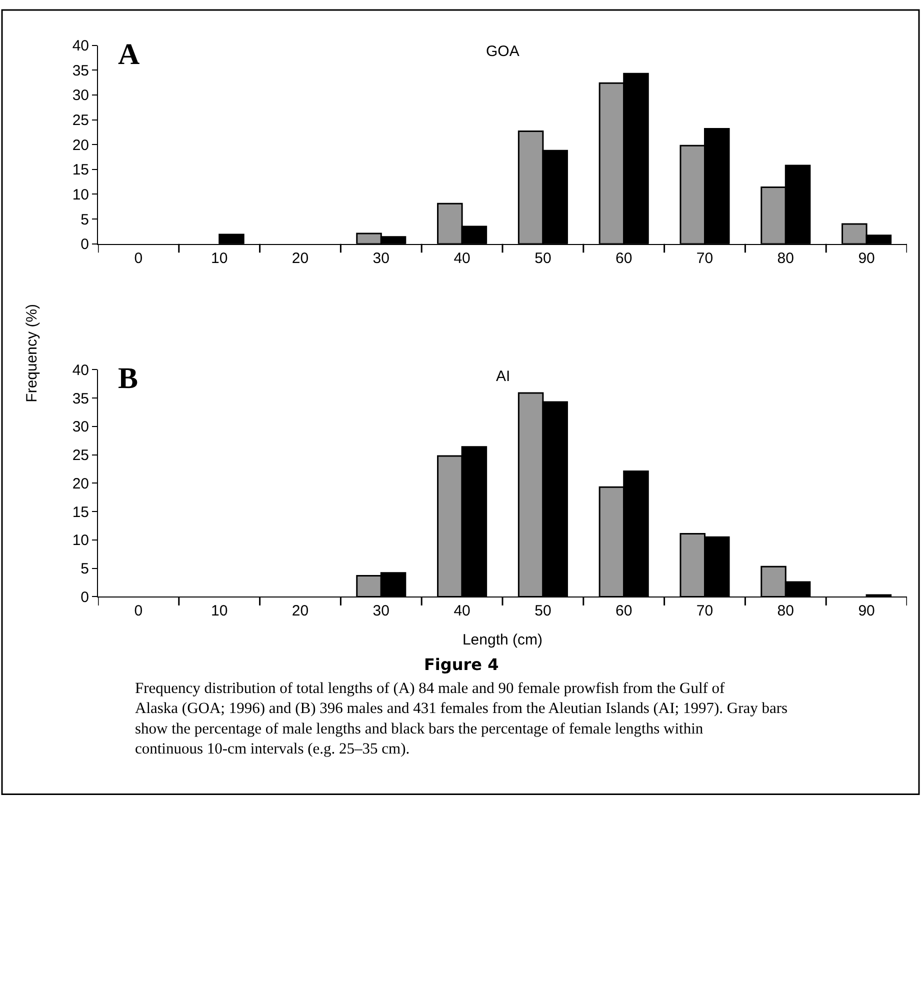  What do you see at coordinates (32, 353) in the screenshot?
I see `y-axis-title: Frequency (%)` at bounding box center [32, 353].